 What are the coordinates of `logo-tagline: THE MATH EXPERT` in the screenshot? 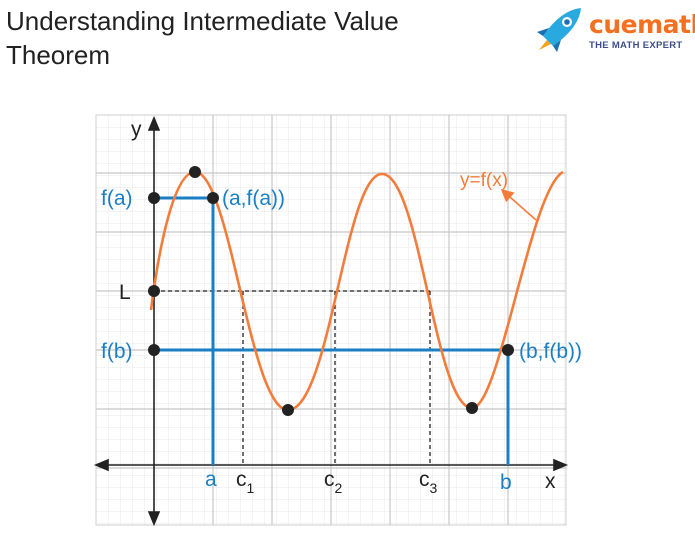 It's located at (636, 45).